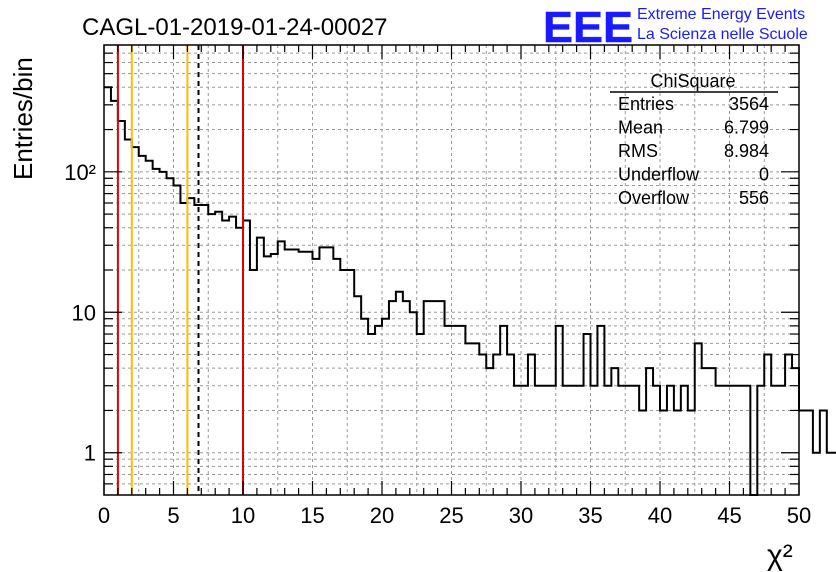 This screenshot has width=836, height=572. What do you see at coordinates (780, 555) in the screenshot?
I see `x-axis-label: χ²` at bounding box center [780, 555].